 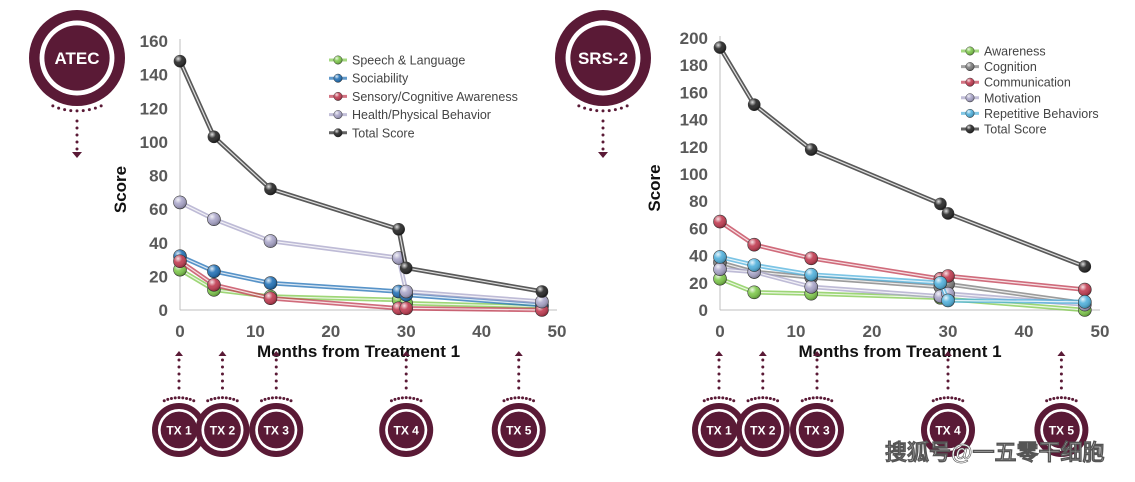 I want to click on treatment-badge-inner-disc, so click(x=763, y=430).